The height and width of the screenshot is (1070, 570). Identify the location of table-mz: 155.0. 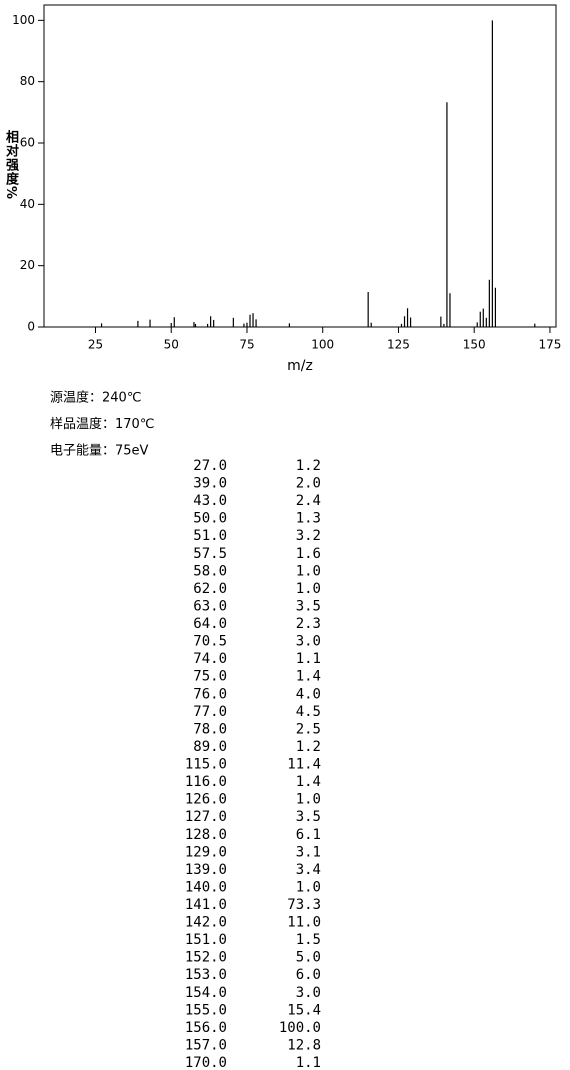
(206, 1010).